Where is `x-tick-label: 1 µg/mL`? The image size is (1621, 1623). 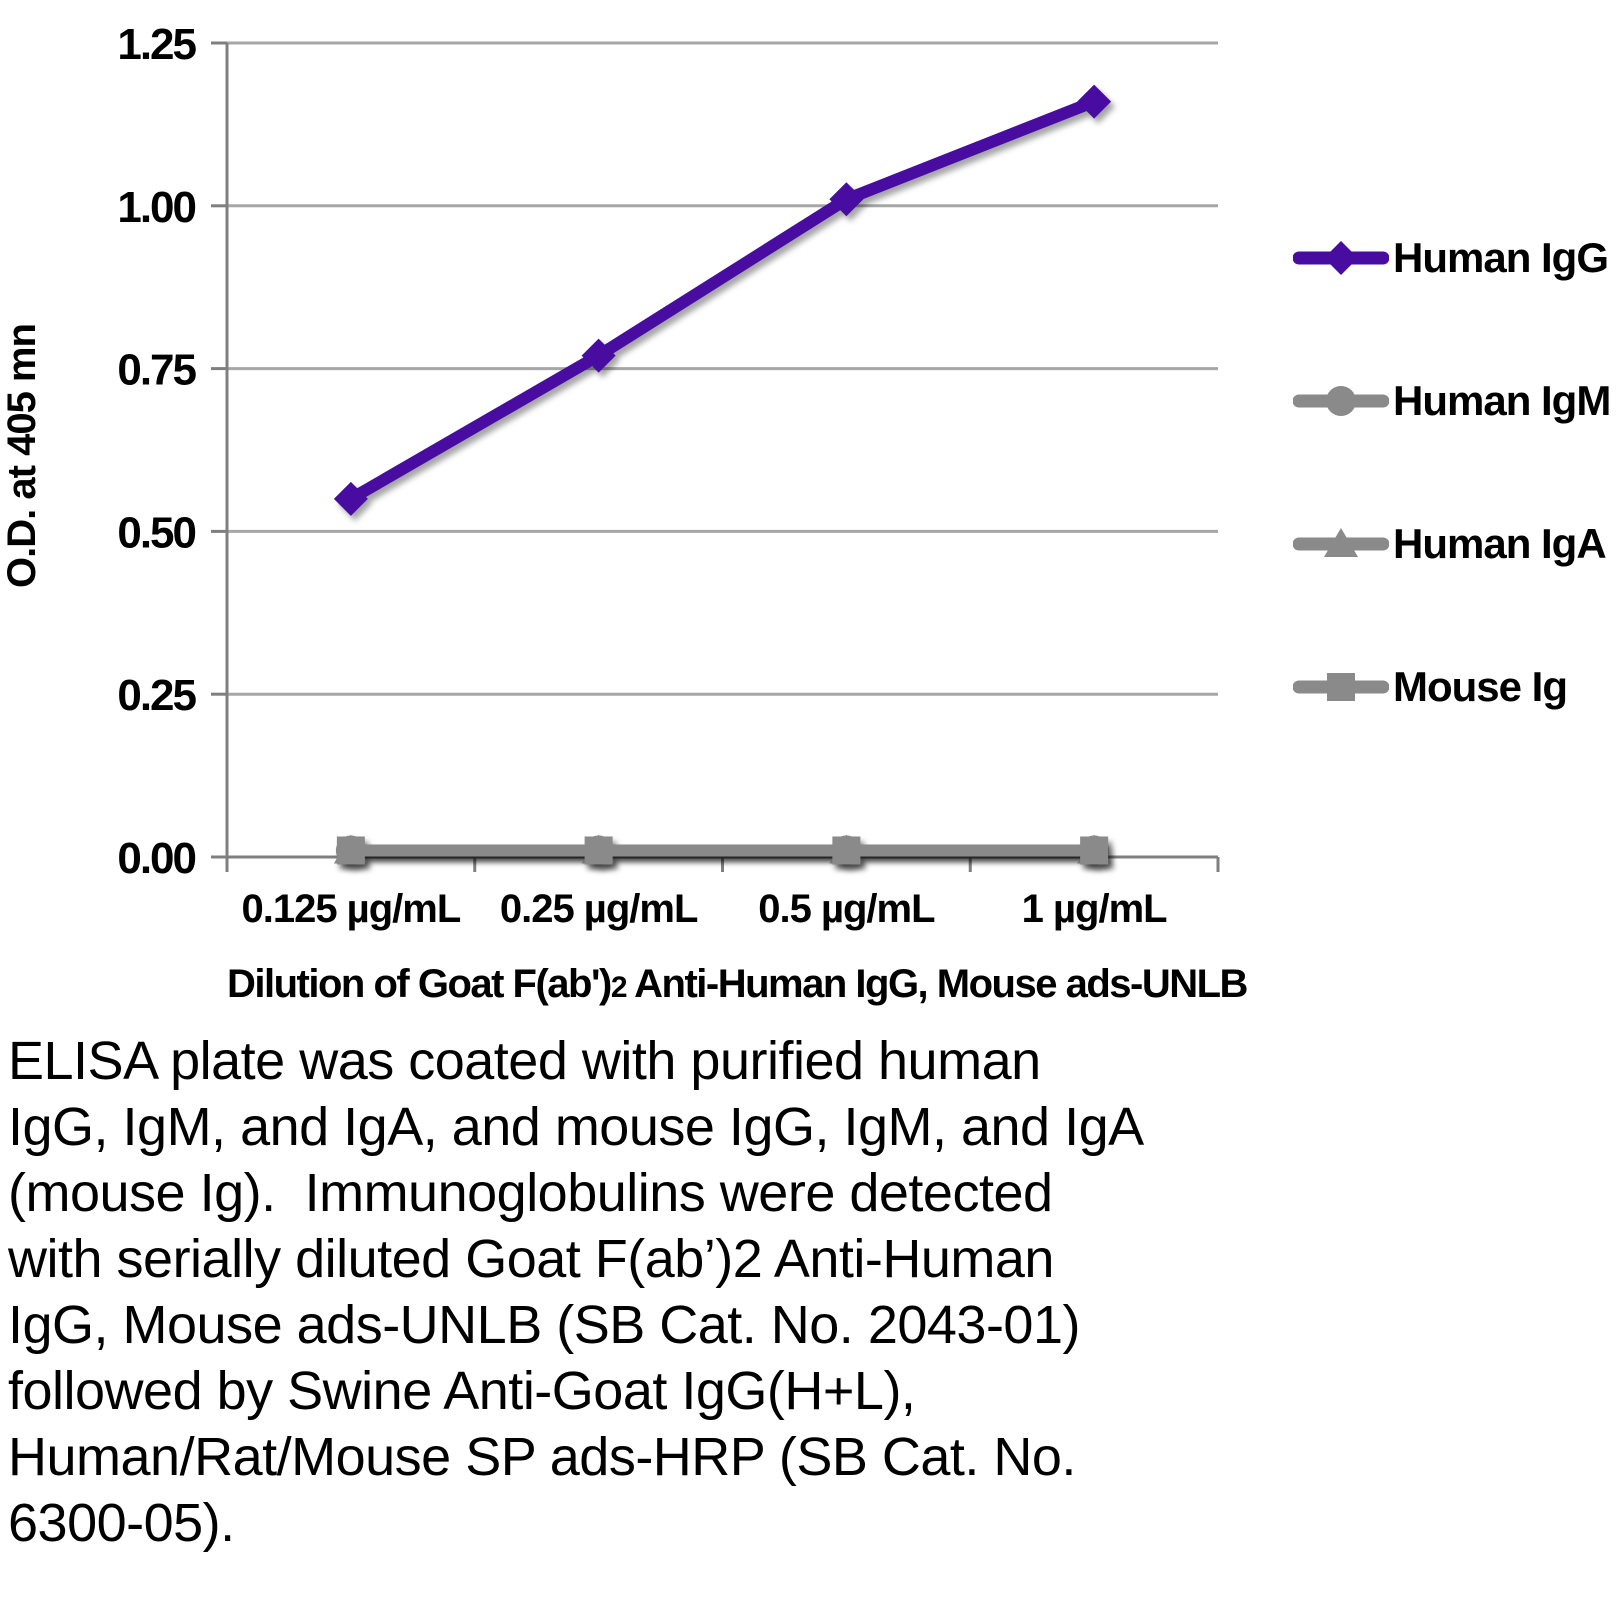
x-tick-label: 1 µg/mL is located at coordinates (1095, 909).